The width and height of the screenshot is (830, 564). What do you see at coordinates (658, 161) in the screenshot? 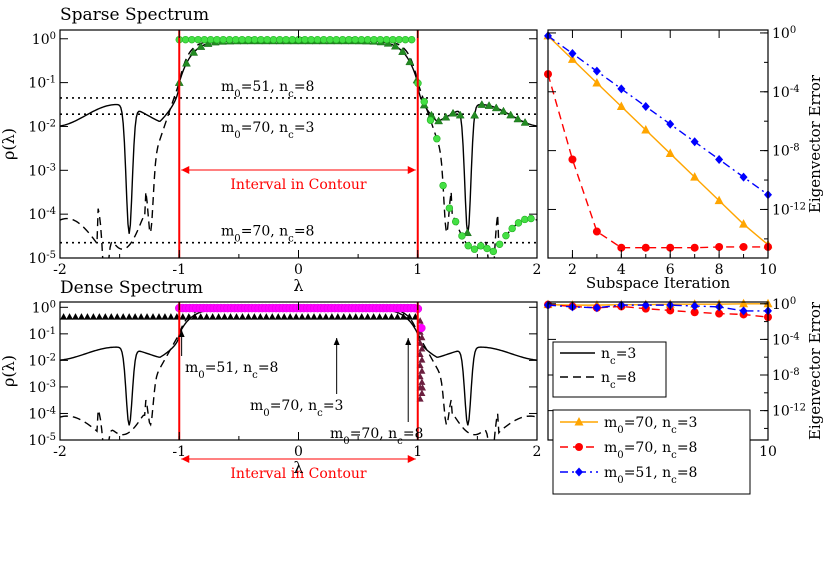
I see `series-circle` at bounding box center [658, 161].